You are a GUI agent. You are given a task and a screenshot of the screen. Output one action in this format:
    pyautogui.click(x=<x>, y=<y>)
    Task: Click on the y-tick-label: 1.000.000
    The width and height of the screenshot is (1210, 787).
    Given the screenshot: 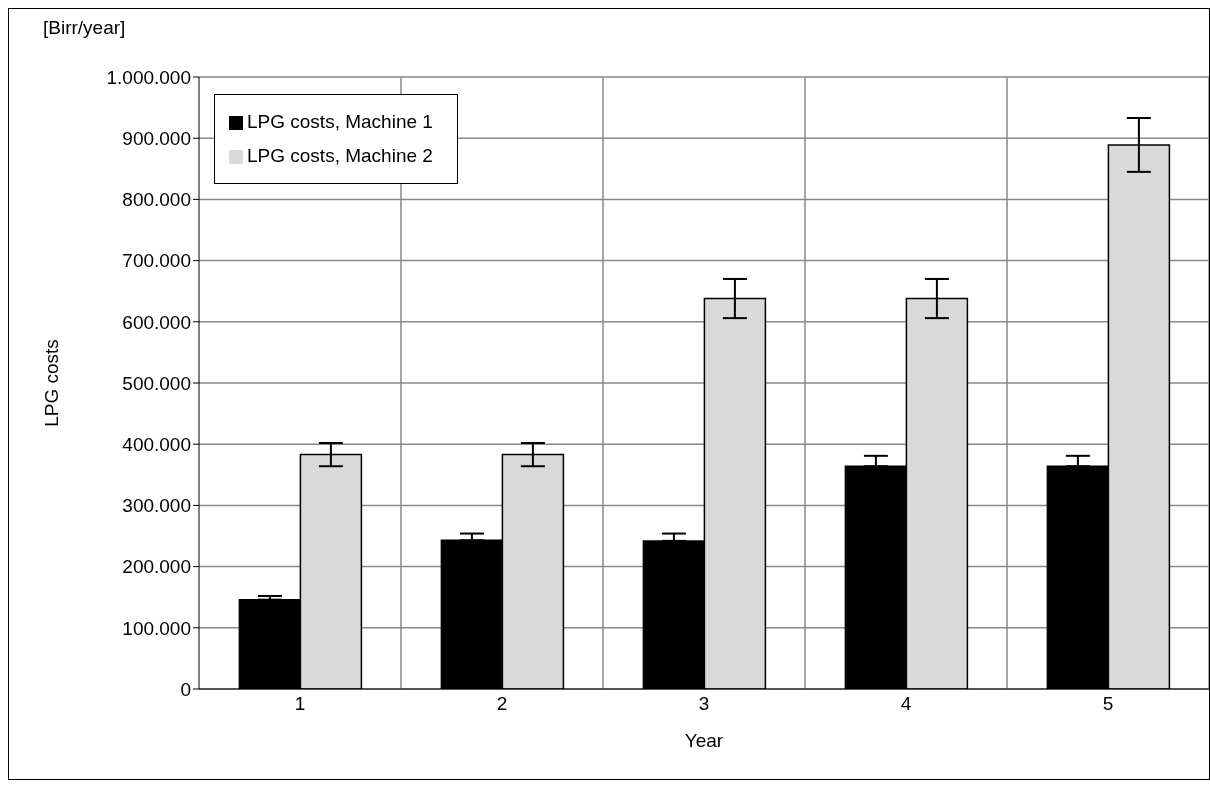 What is the action you would take?
    pyautogui.click(x=148, y=77)
    